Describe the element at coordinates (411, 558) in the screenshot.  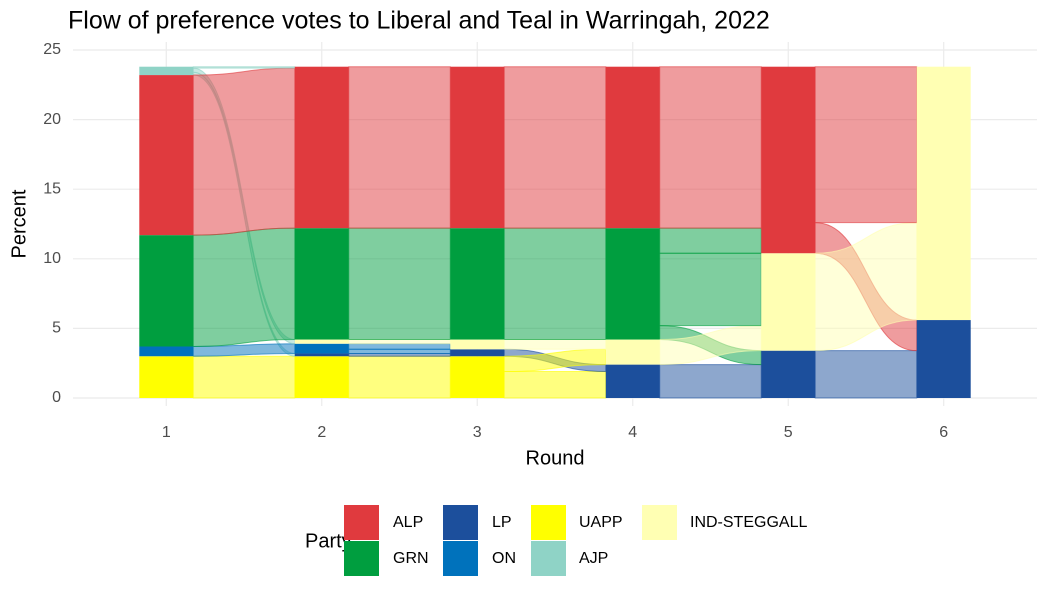
I see `legend-label: GRN` at that location.